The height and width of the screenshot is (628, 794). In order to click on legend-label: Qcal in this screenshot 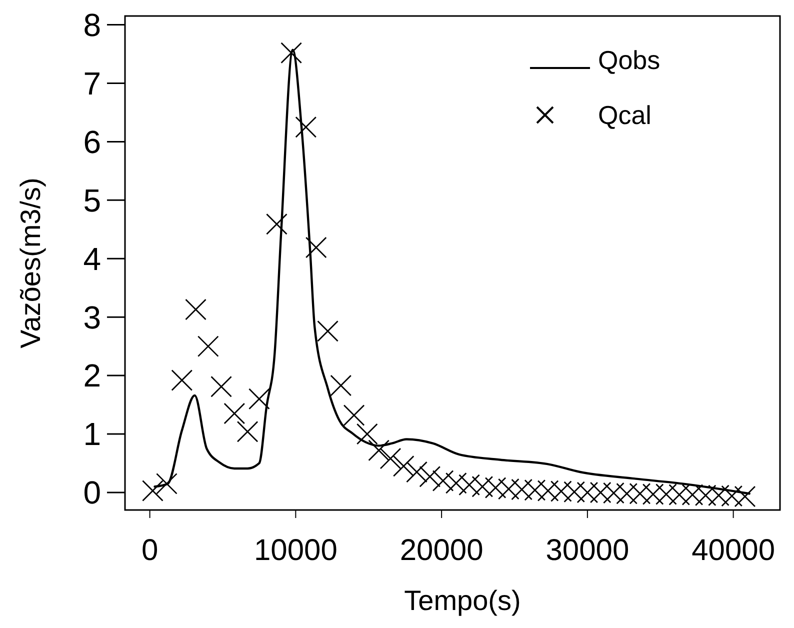, I will do `click(625, 115)`.